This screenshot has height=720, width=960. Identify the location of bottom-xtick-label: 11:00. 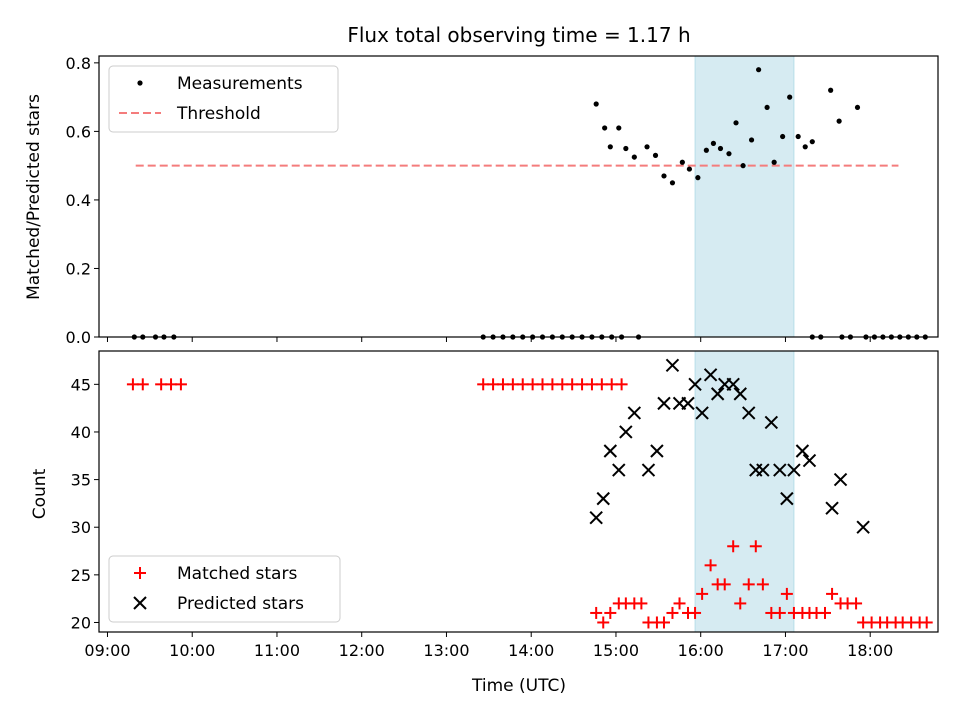
(277, 650).